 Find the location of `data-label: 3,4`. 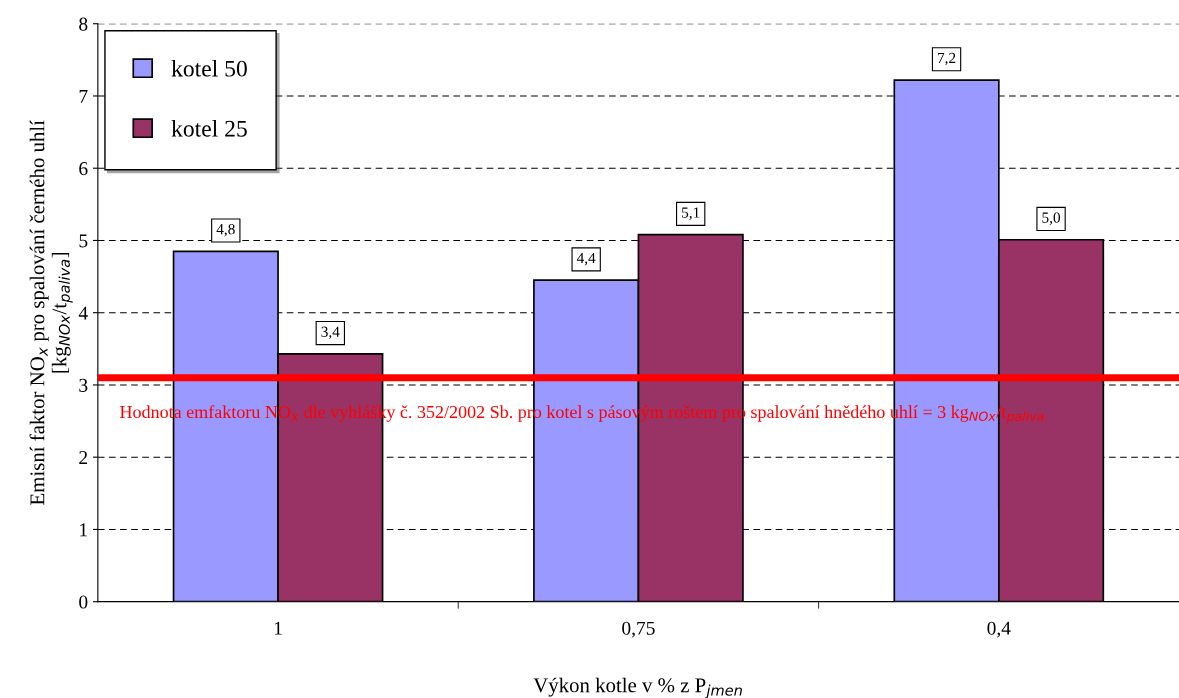

data-label: 3,4 is located at coordinates (330, 333).